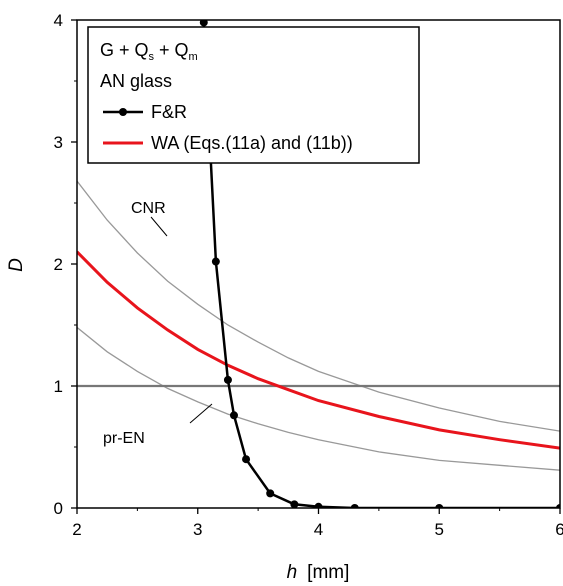 The image size is (563, 586). I want to click on legend-marker-fr, so click(123, 112).